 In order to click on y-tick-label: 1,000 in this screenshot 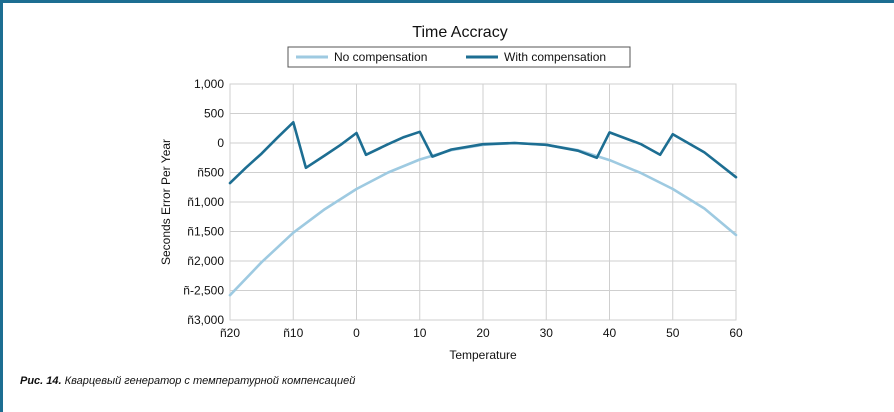, I will do `click(209, 84)`.